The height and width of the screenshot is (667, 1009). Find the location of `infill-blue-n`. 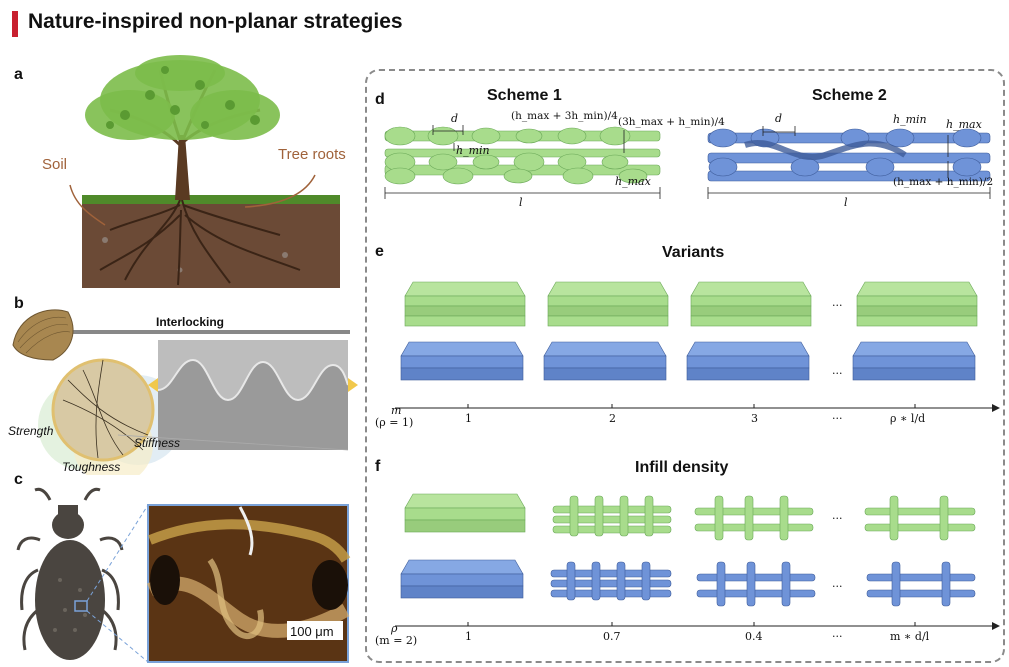

infill-blue-n is located at coordinates (921, 584).